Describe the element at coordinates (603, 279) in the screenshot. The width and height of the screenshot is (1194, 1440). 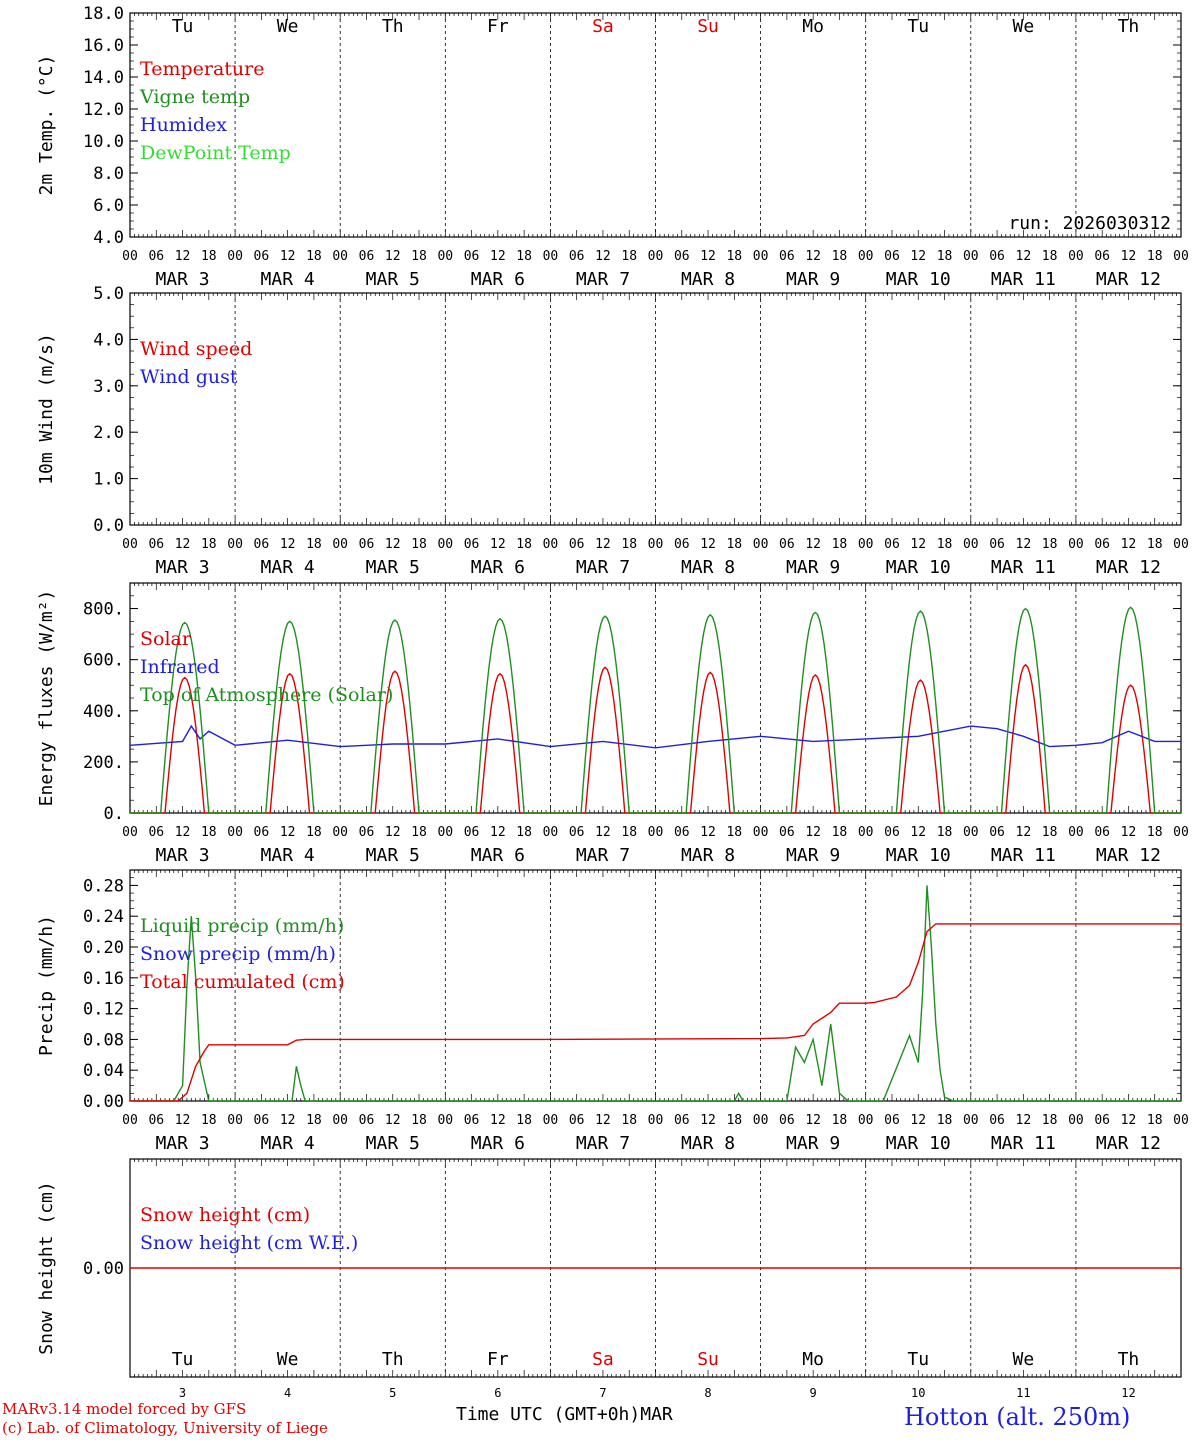
I see `x-day-label: MAR 7` at that location.